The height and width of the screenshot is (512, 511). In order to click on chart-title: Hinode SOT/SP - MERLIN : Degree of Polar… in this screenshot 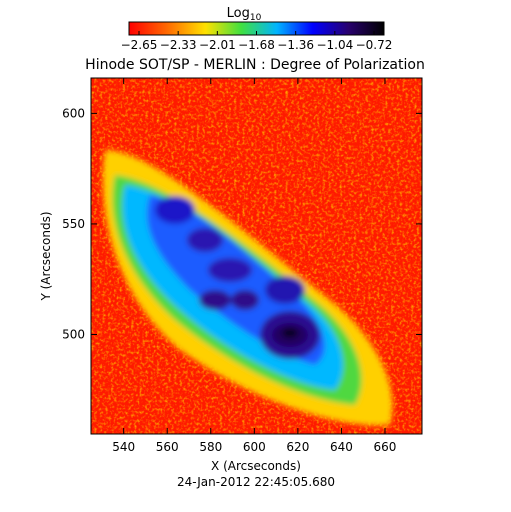, I will do `click(255, 65)`.